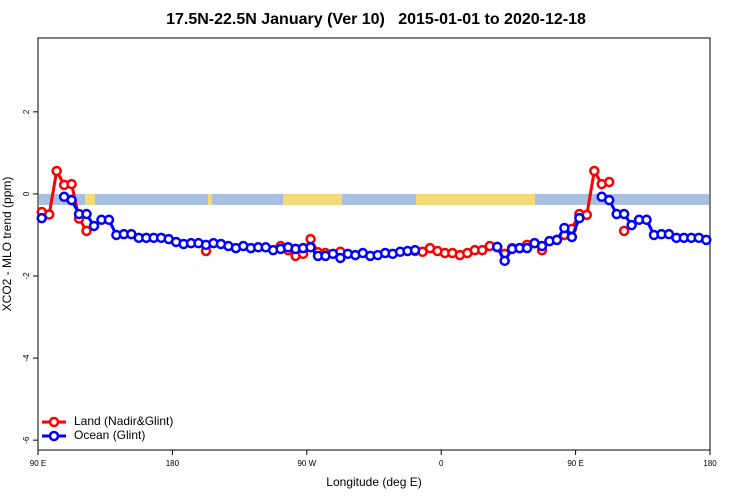 This screenshot has height=500, width=750. Describe the element at coordinates (109, 435) in the screenshot. I see `legend-label: Ocean (Glint)` at that location.